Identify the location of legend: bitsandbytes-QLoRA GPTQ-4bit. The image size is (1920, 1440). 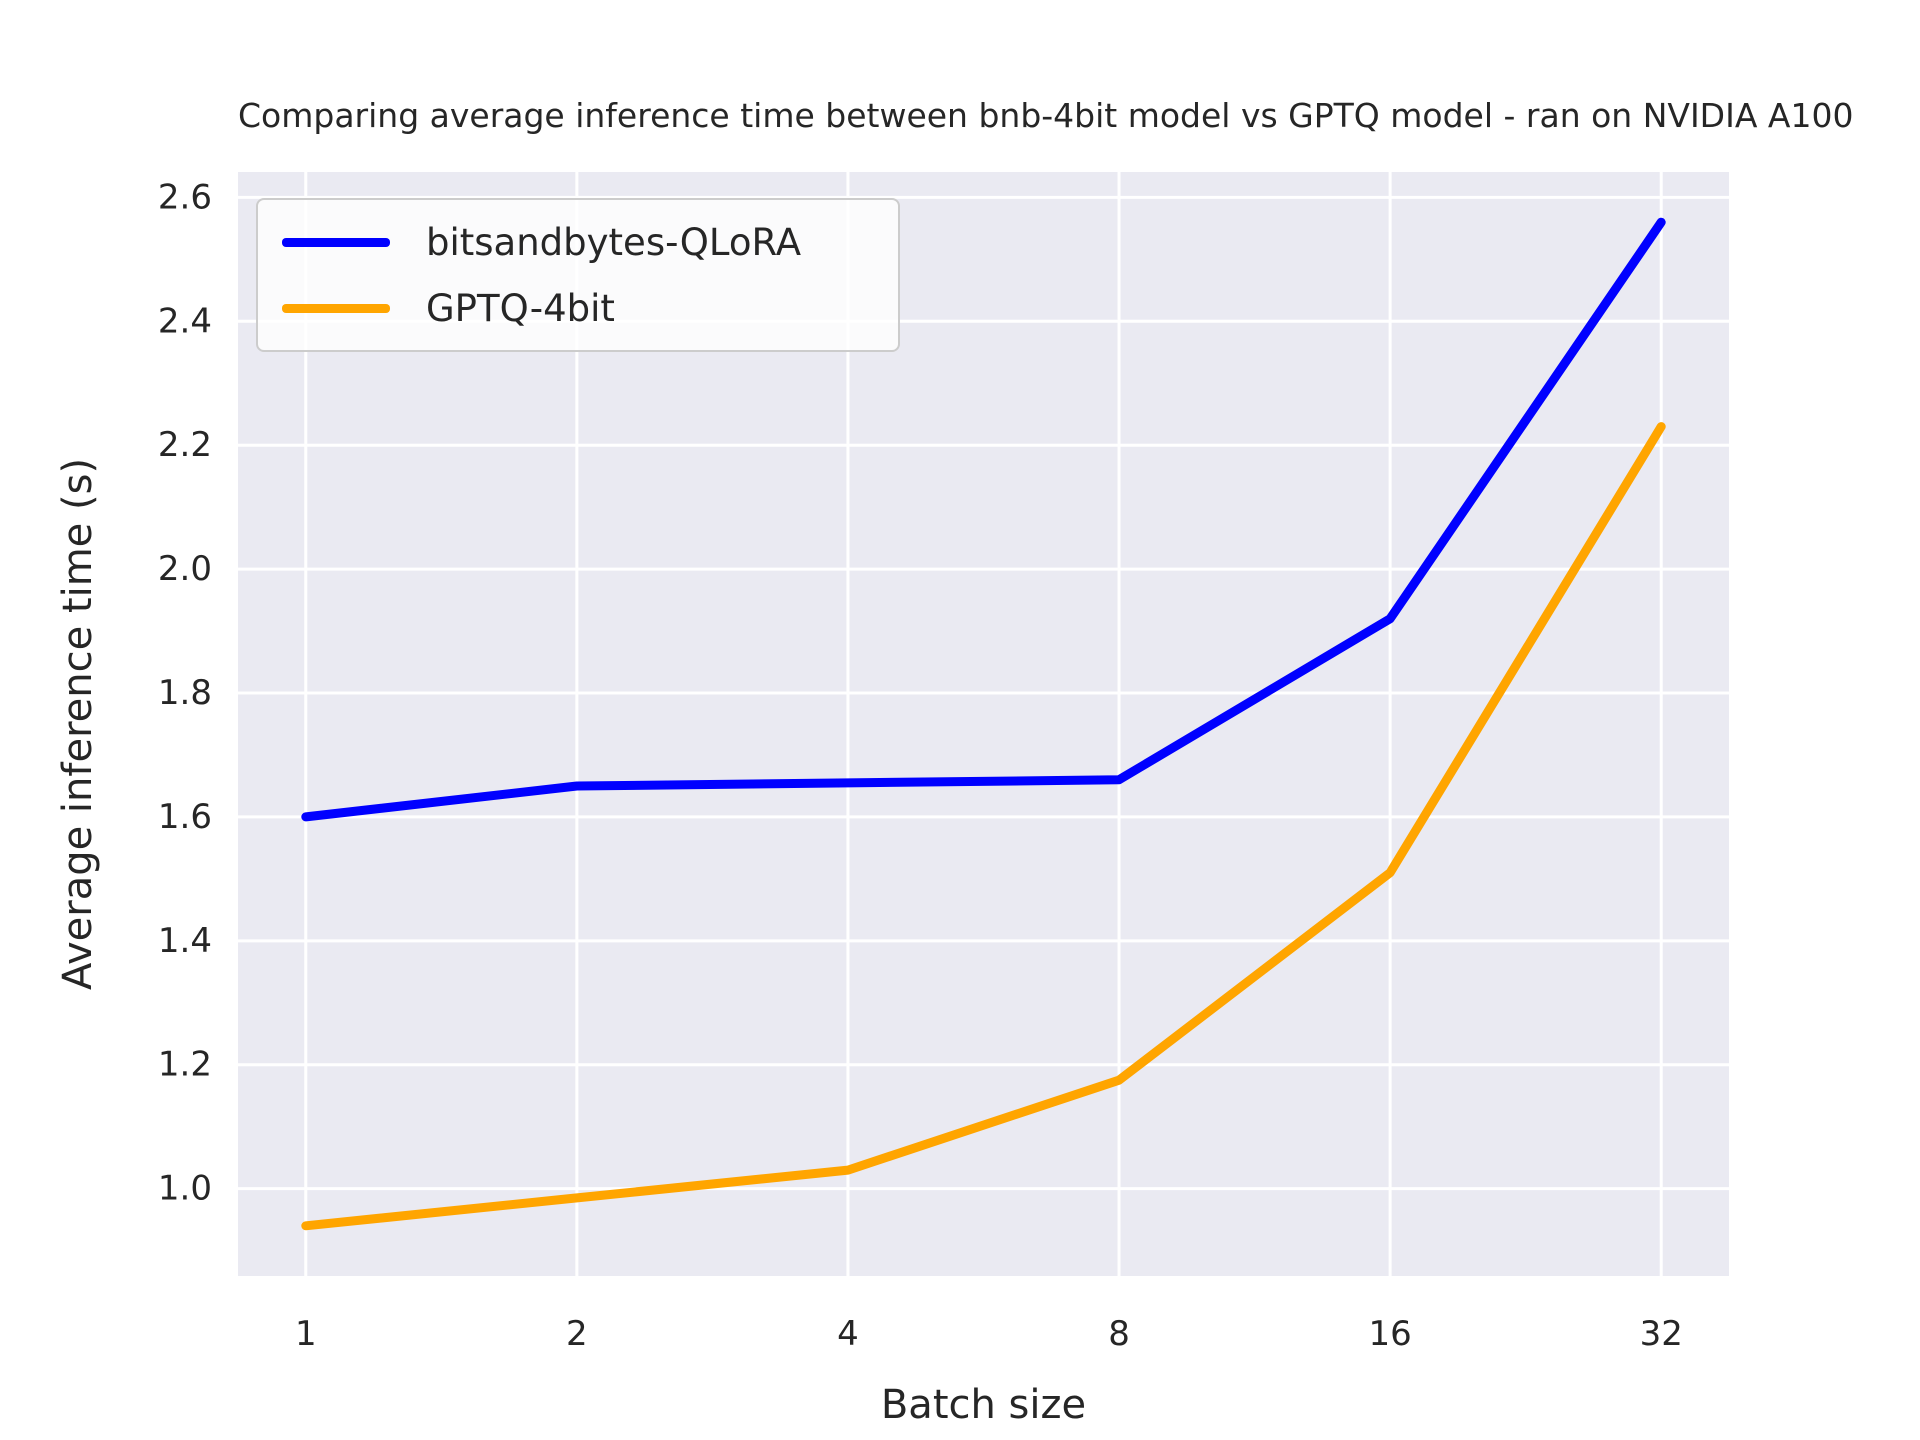
(578, 275).